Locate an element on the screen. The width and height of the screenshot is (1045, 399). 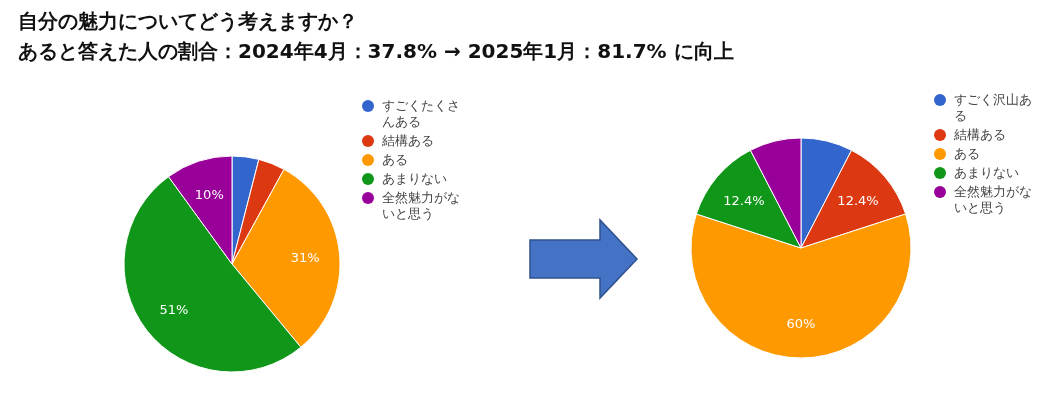
data-label: 31% is located at coordinates (305, 258).